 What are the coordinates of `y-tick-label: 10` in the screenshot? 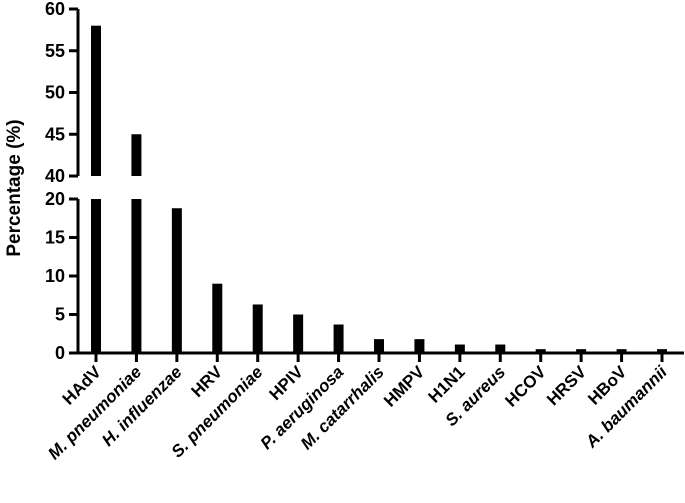 It's located at (55, 276).